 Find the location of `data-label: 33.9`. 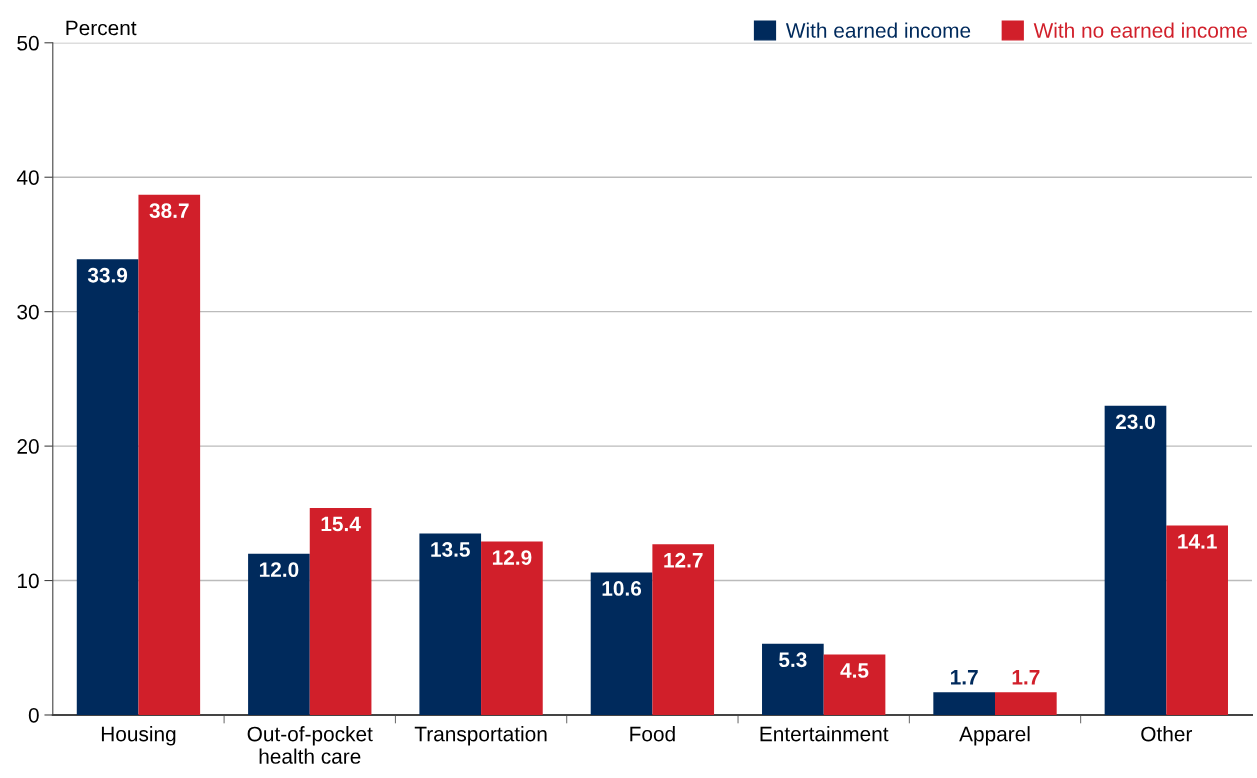

data-label: 33.9 is located at coordinates (107, 275).